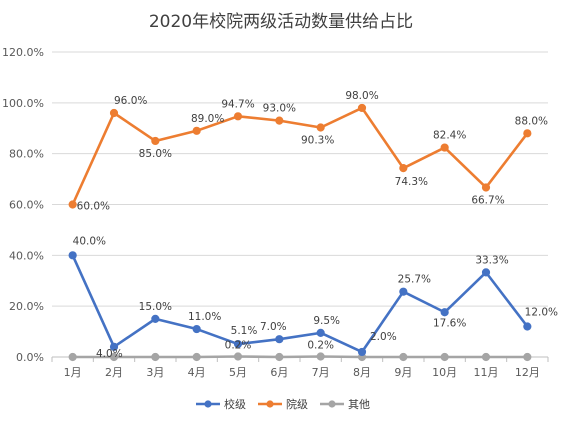 This screenshot has width=562, height=421. I want to click on x-tick-label: 6月, so click(279, 372).